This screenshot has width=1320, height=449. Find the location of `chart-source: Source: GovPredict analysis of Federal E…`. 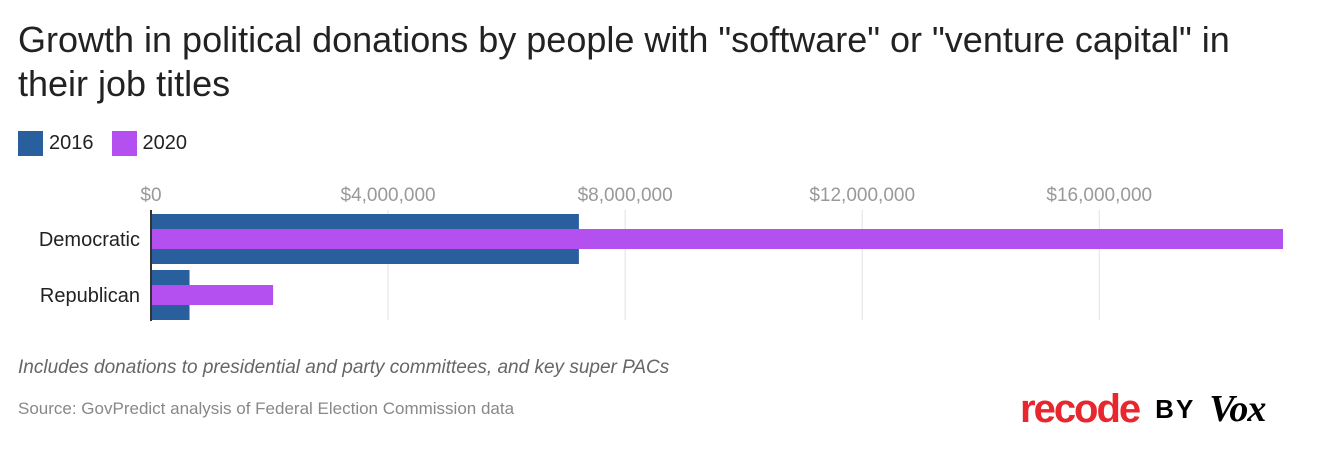

chart-source: Source: GovPredict analysis of Federal E… is located at coordinates (266, 408).